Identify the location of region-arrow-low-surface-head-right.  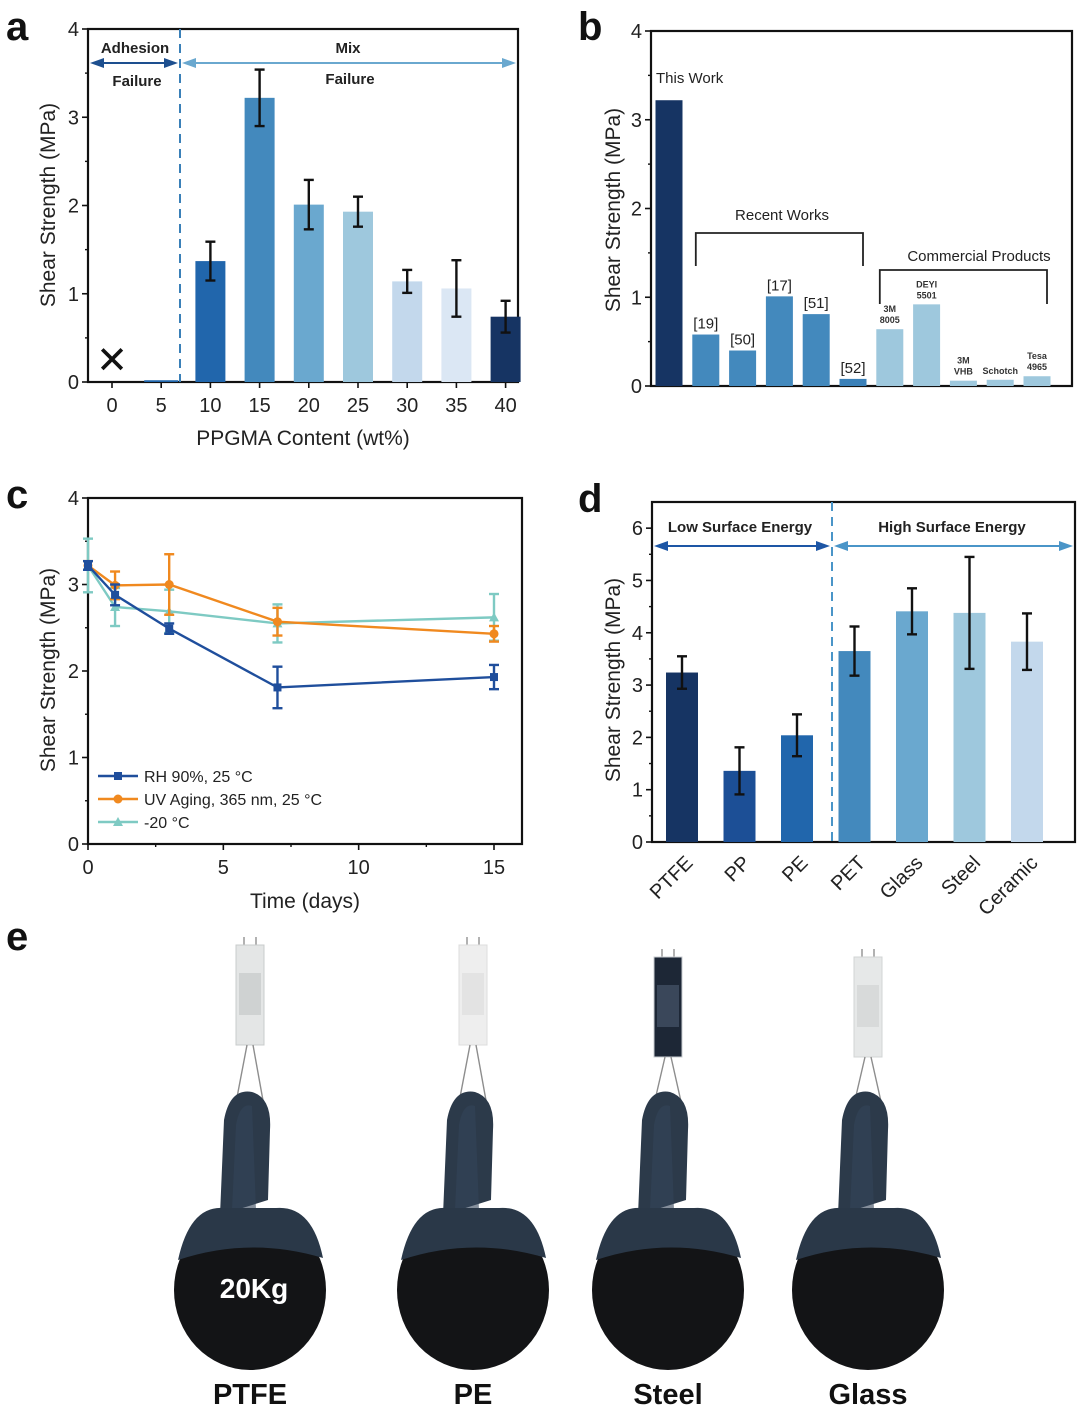
(823, 546).